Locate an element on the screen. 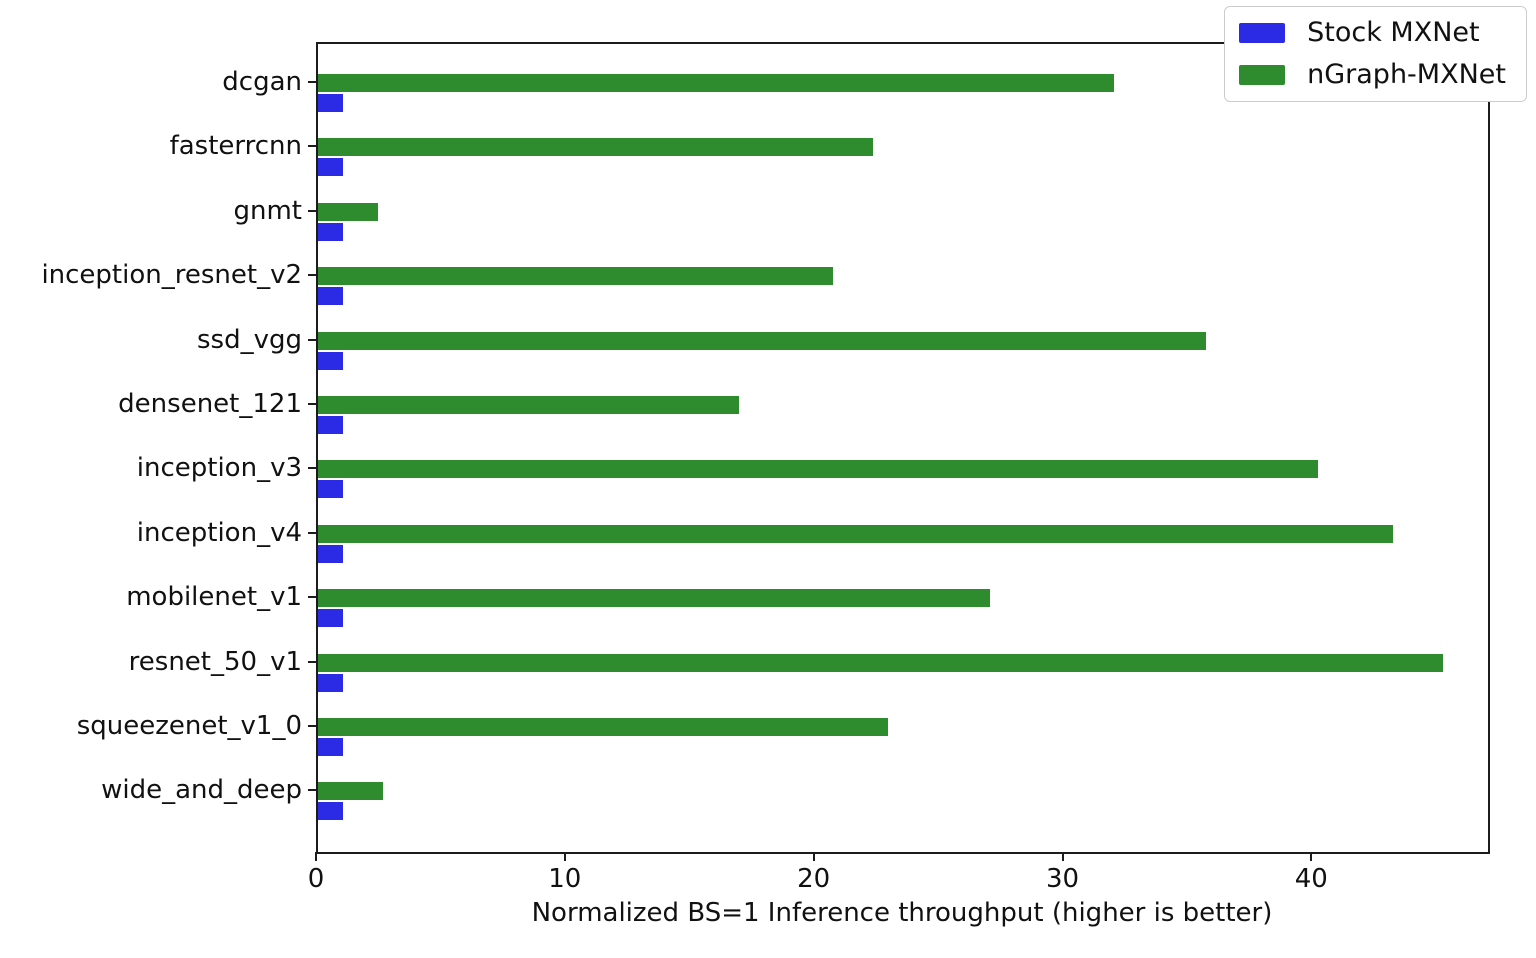 This screenshot has height=958, width=1536. legend: Stock MXNet nGraph-MXNet is located at coordinates (1375, 54).